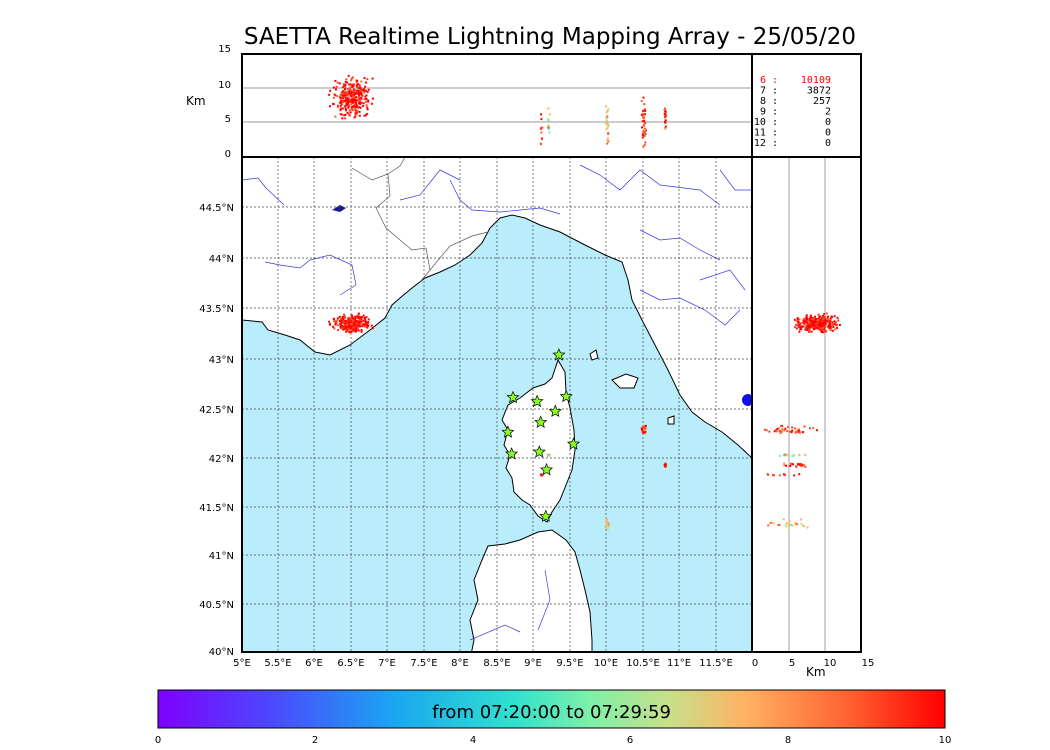  Describe the element at coordinates (221, 259) in the screenshot. I see `lat-tick: 44°N` at that location.